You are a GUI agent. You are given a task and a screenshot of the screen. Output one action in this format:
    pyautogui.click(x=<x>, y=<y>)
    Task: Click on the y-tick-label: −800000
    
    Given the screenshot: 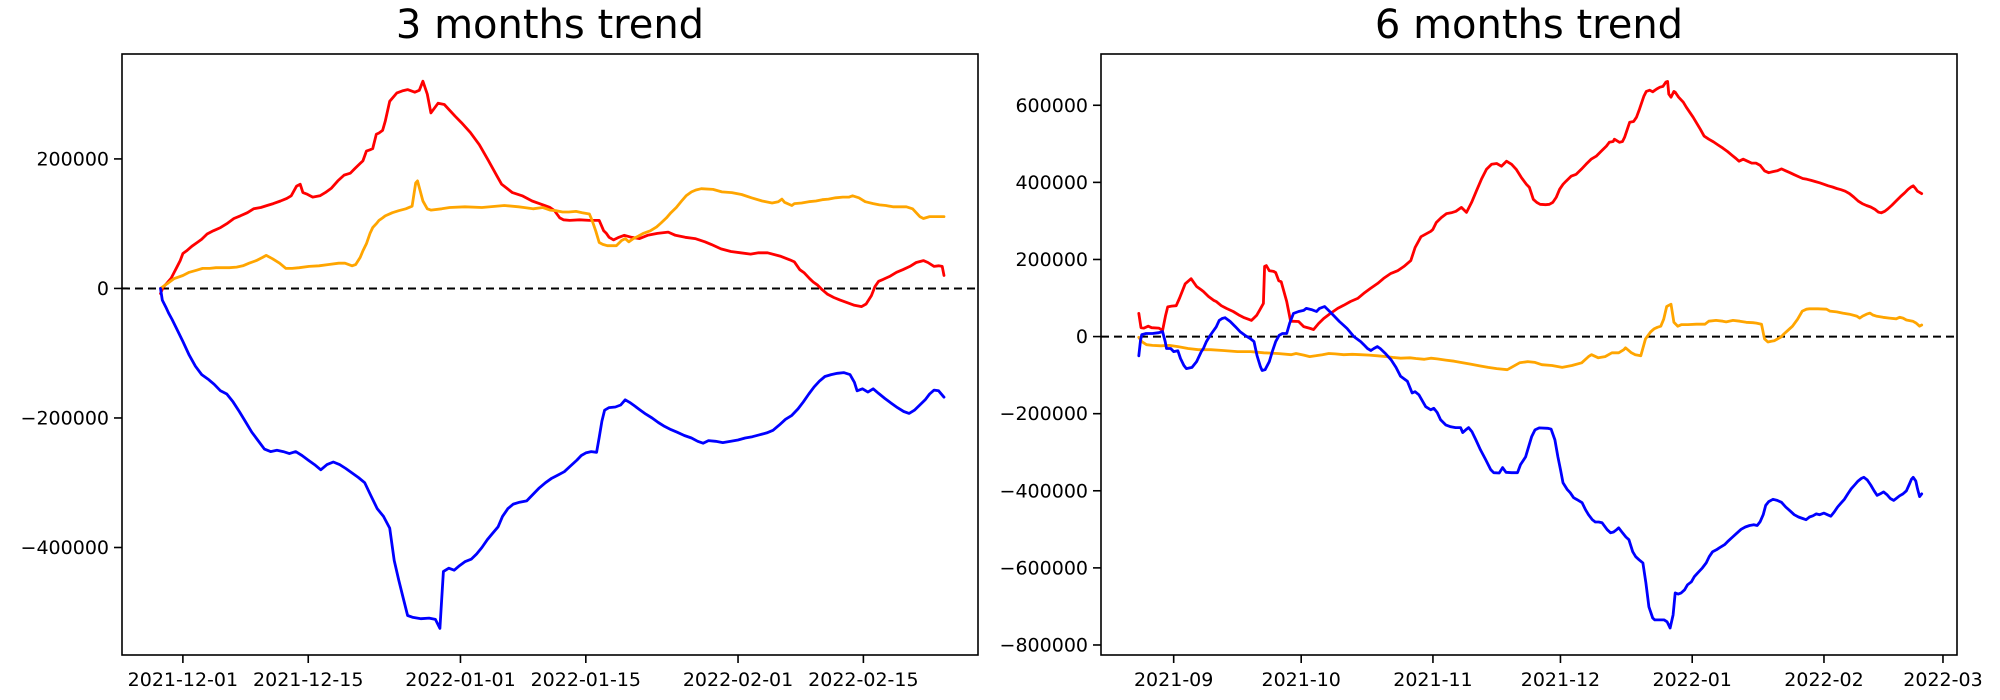 What is the action you would take?
    pyautogui.click(x=1044, y=645)
    